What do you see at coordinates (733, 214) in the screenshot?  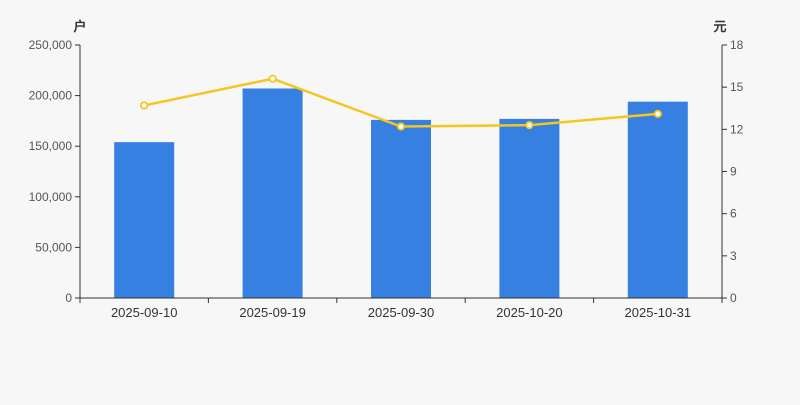 I see `right-axis-tick-label: 6` at bounding box center [733, 214].